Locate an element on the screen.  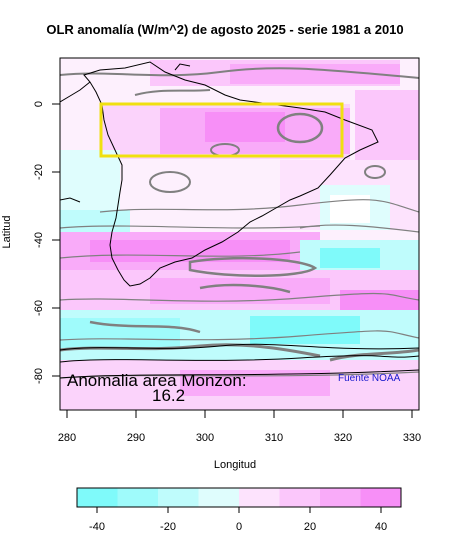
anomaly-area-value: 16.2 is located at coordinates (168, 395).